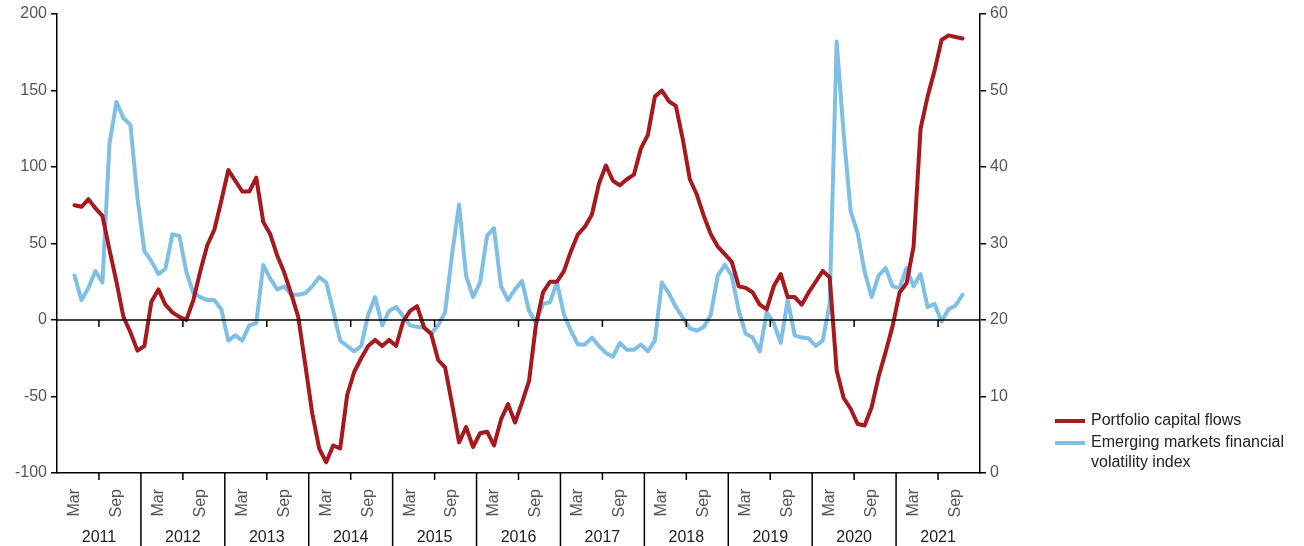 This screenshot has height=546, width=1304. Describe the element at coordinates (34, 166) in the screenshot. I see `y-tick-label: 100` at that location.